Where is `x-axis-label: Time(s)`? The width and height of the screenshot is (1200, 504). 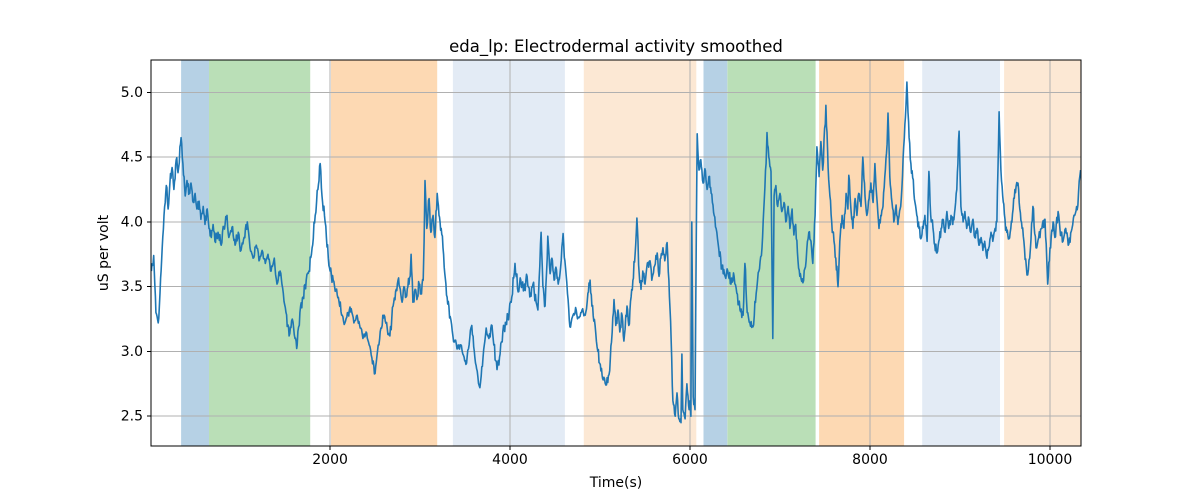 x-axis-label: Time(s) is located at coordinates (615, 483).